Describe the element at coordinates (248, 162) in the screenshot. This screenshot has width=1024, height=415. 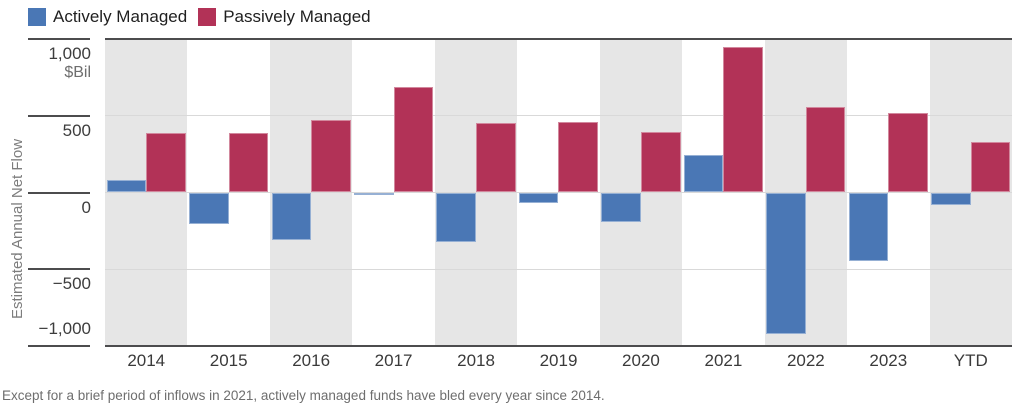
I see `bar-passive-2015` at that location.